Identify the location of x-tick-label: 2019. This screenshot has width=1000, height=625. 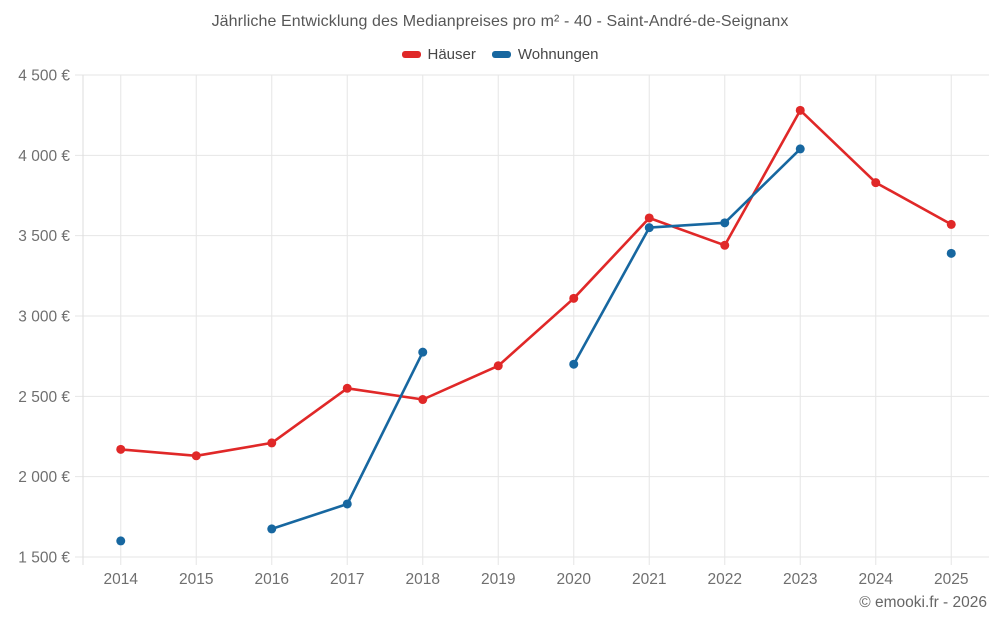
(498, 579).